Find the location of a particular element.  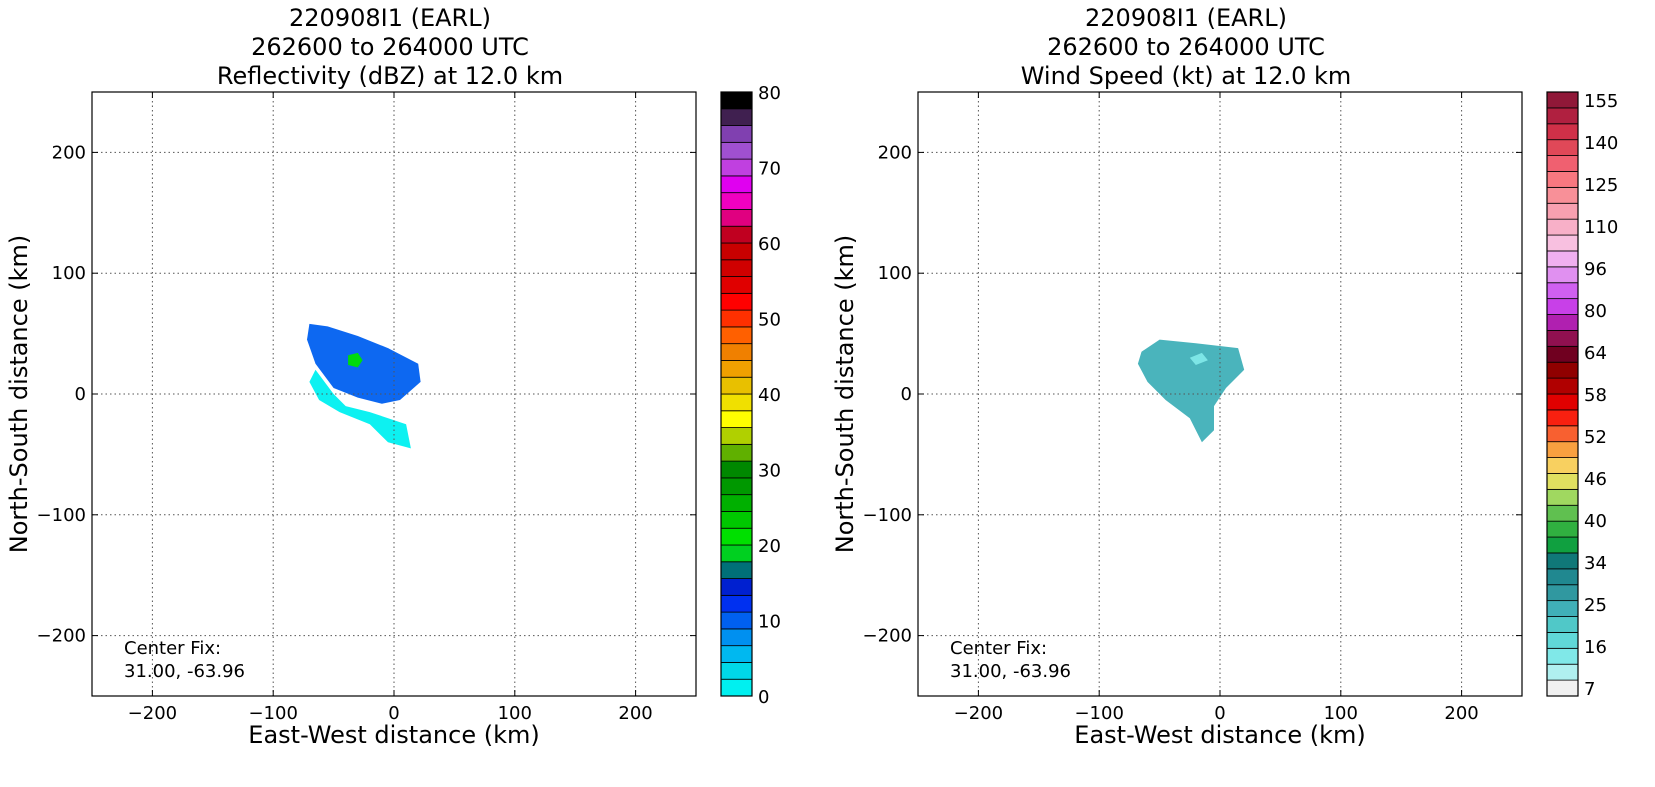

echo-region-outer-echo is located at coordinates (360, 409).